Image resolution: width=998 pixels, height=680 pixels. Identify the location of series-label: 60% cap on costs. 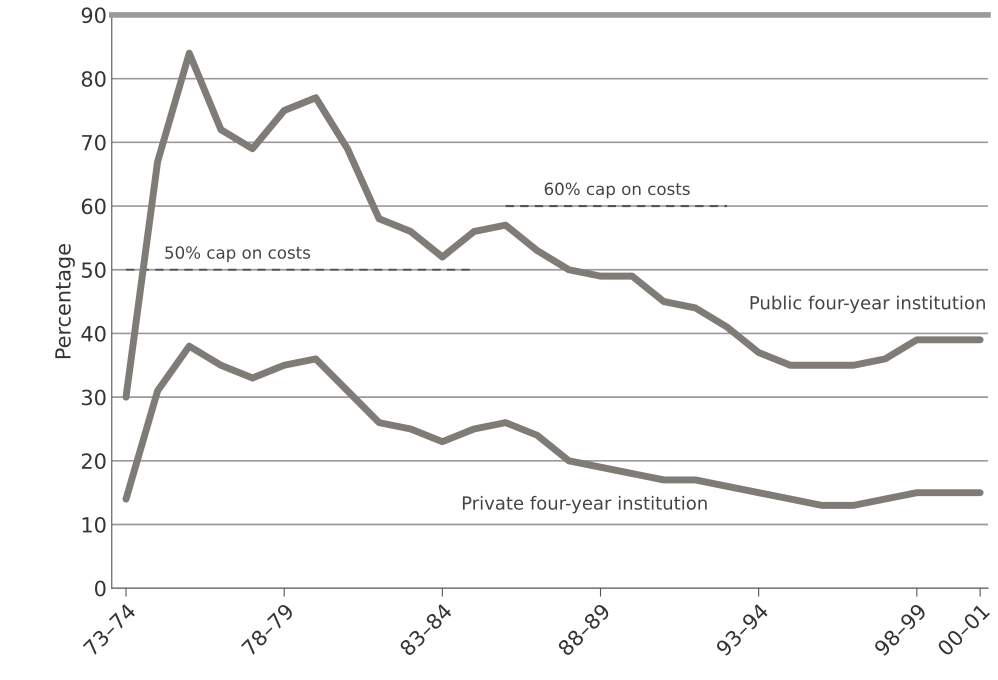
(617, 190).